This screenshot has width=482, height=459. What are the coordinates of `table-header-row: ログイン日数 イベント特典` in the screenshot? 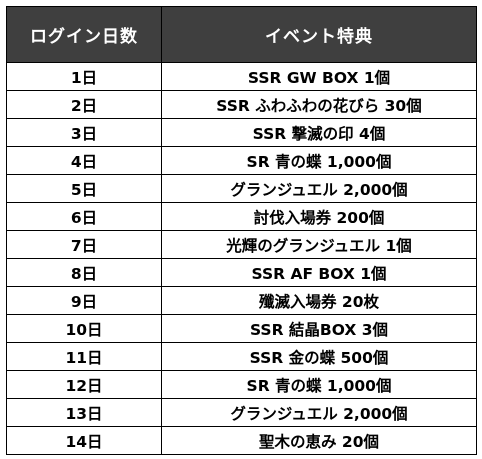 It's located at (241, 34).